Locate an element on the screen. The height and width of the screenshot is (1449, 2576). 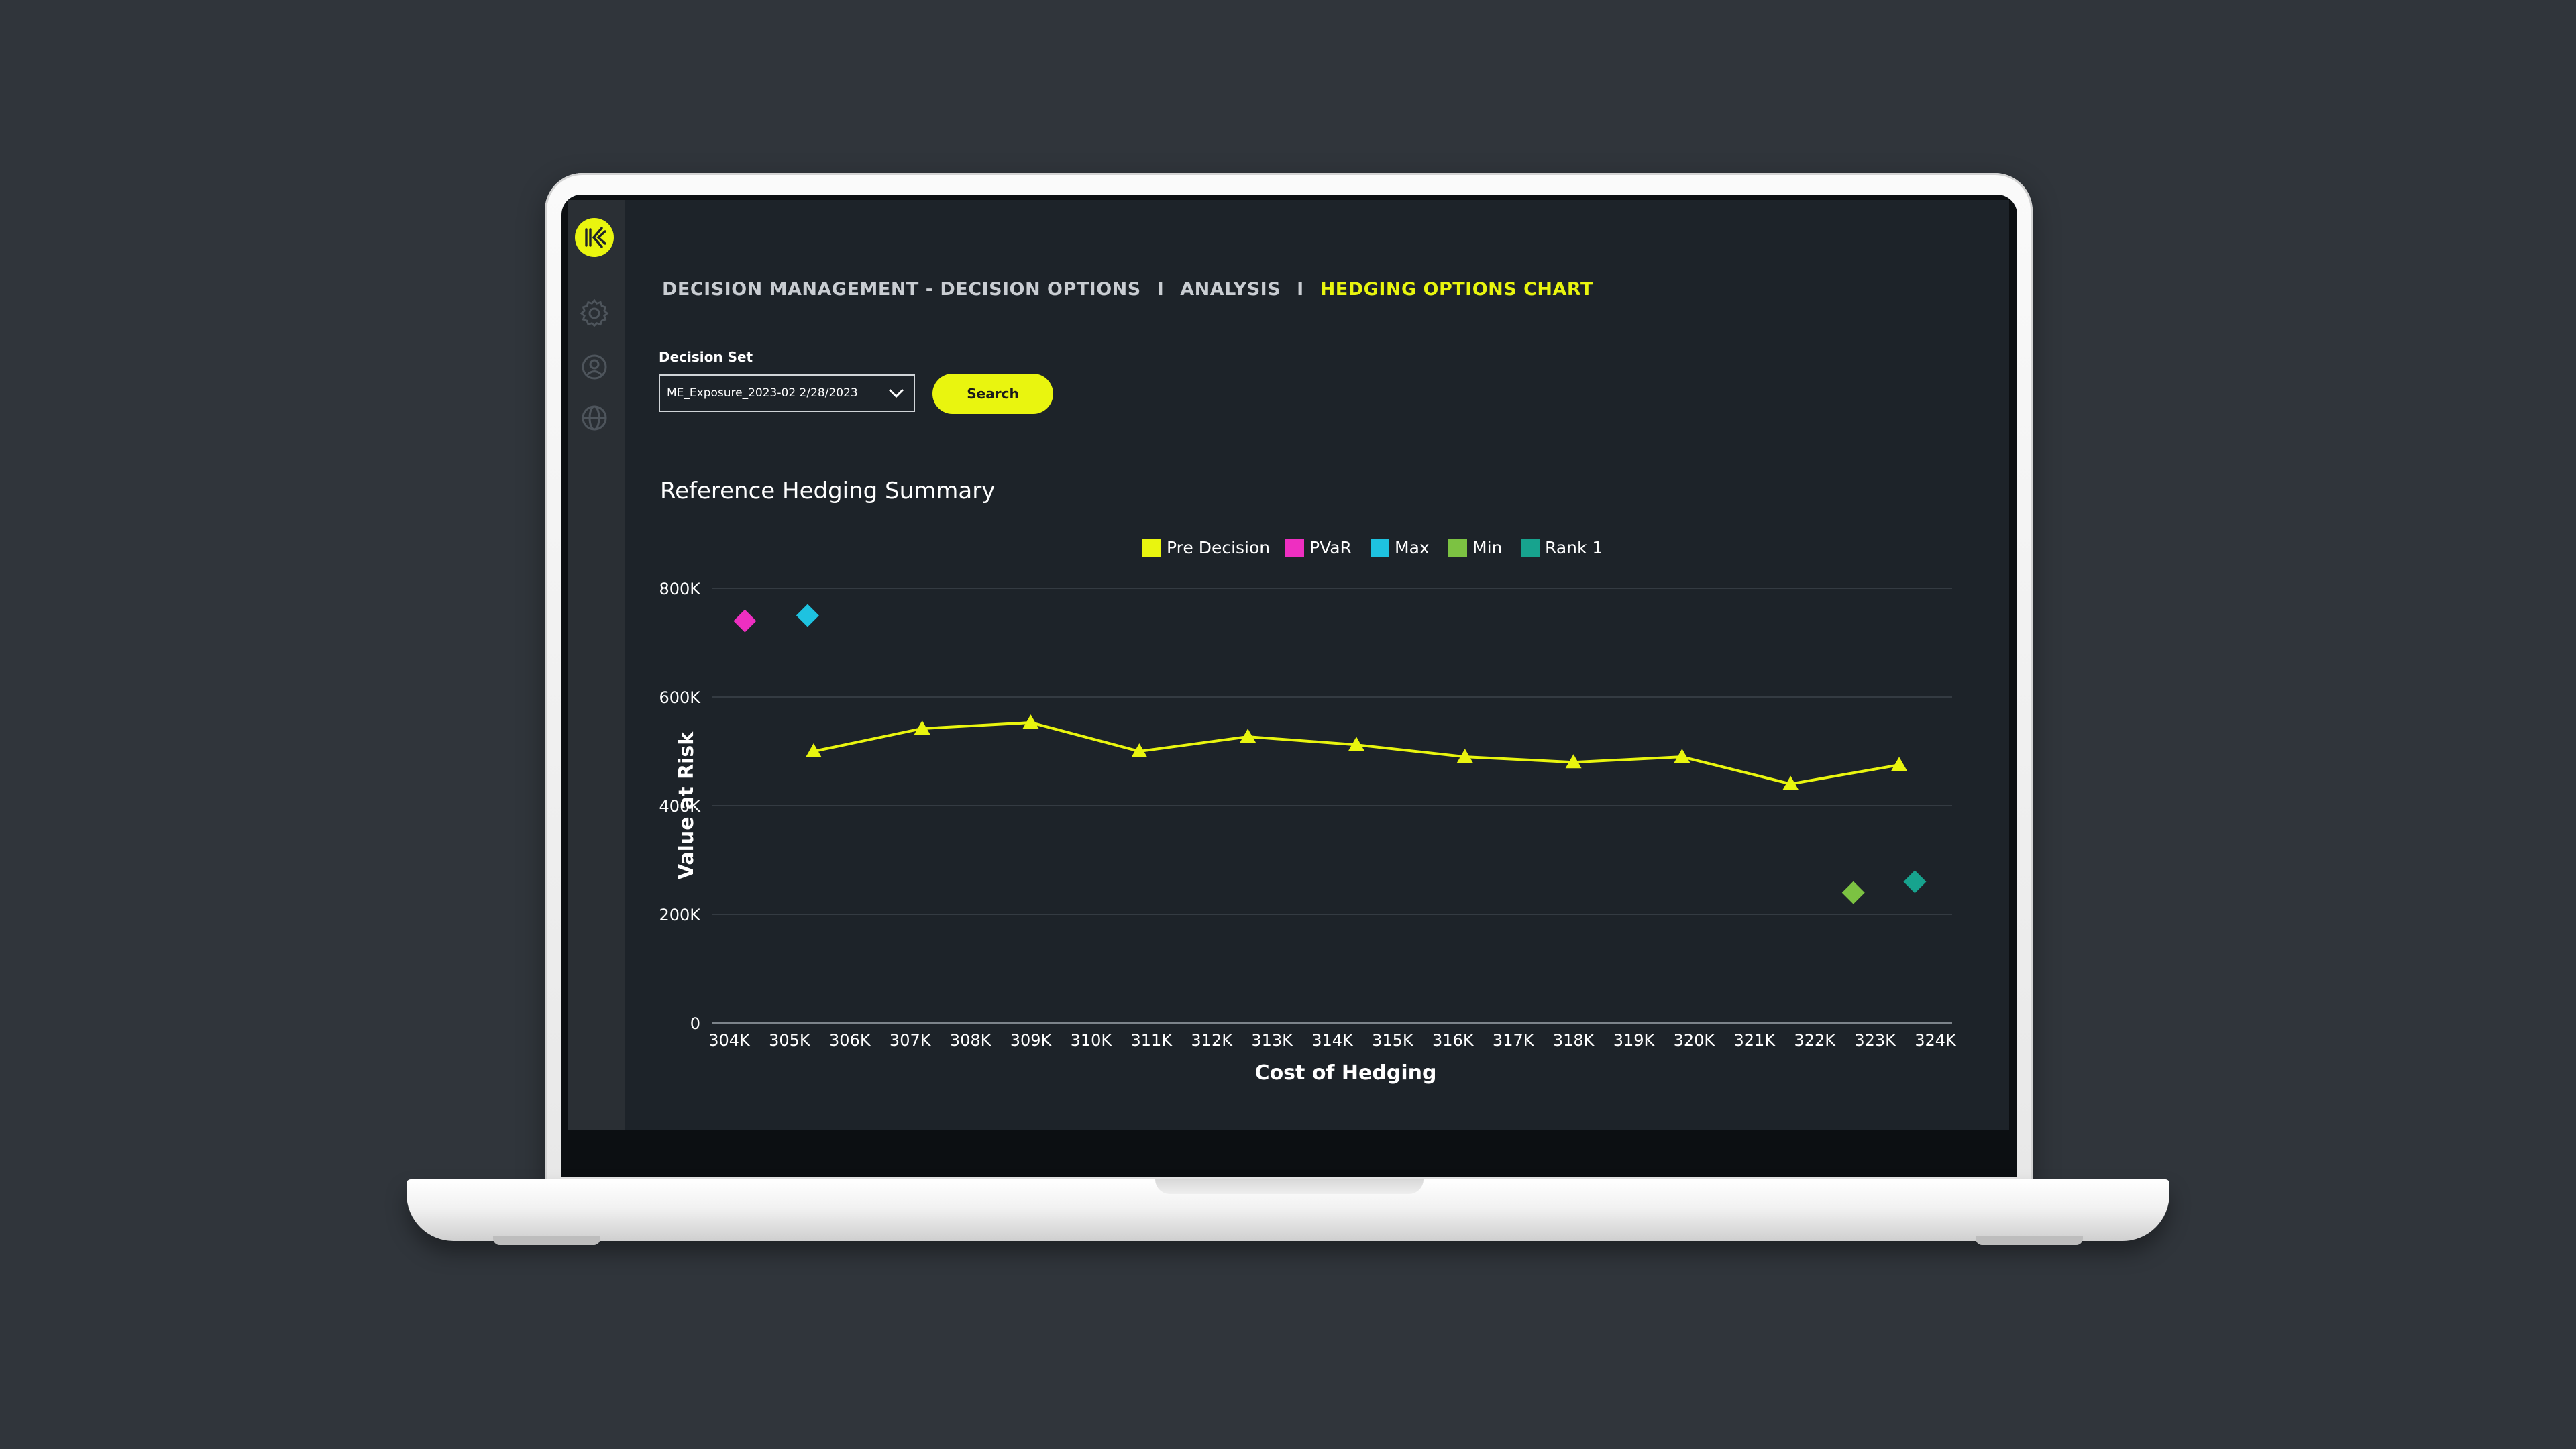
x-tick-label: 317K is located at coordinates (1514, 1040).